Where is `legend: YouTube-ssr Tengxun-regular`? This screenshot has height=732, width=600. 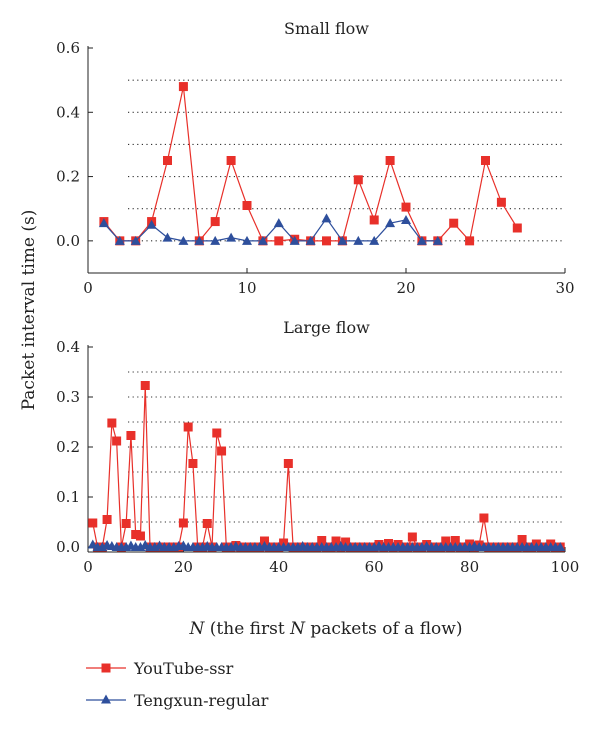 legend: YouTube-ssr Tengxun-regular is located at coordinates (177, 684).